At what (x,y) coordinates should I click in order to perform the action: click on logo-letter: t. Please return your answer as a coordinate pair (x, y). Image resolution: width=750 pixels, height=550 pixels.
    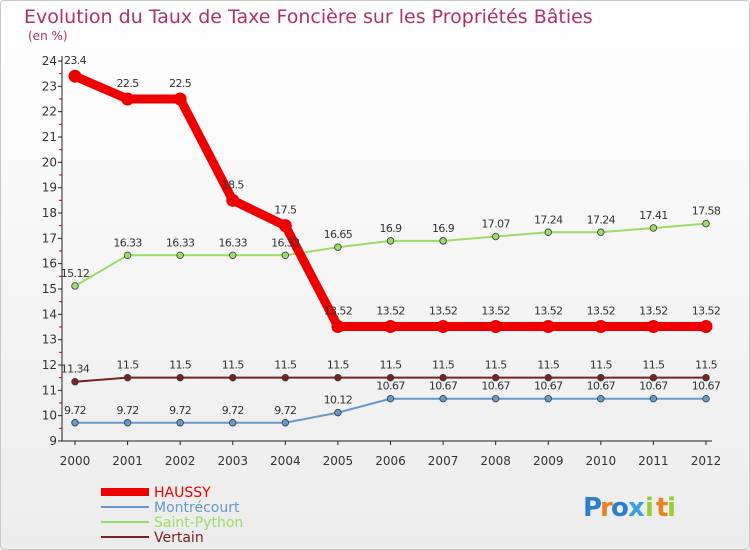
    Looking at the image, I should click on (662, 508).